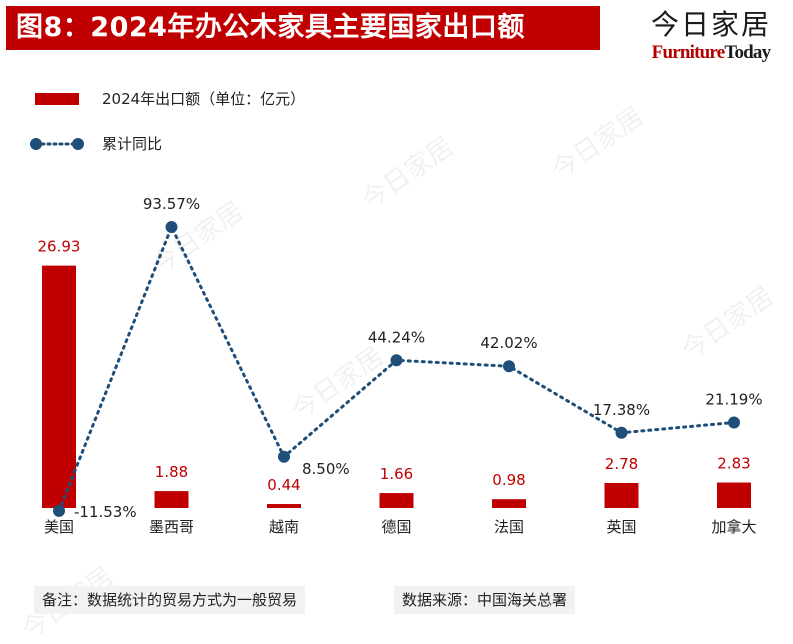  What do you see at coordinates (283, 485) in the screenshot?
I see `bar-value-label: 0.44` at bounding box center [283, 485].